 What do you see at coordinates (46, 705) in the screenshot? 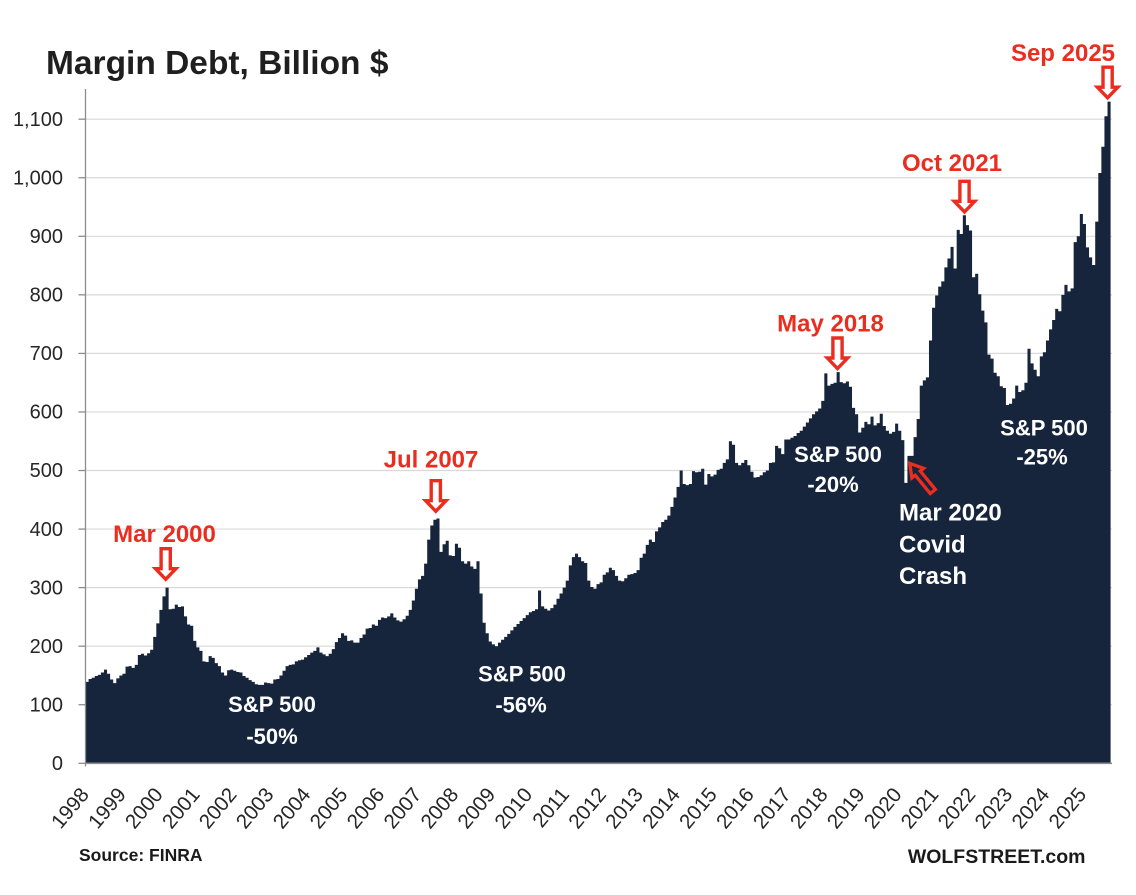
I see `svg-text: 100` at bounding box center [46, 705].